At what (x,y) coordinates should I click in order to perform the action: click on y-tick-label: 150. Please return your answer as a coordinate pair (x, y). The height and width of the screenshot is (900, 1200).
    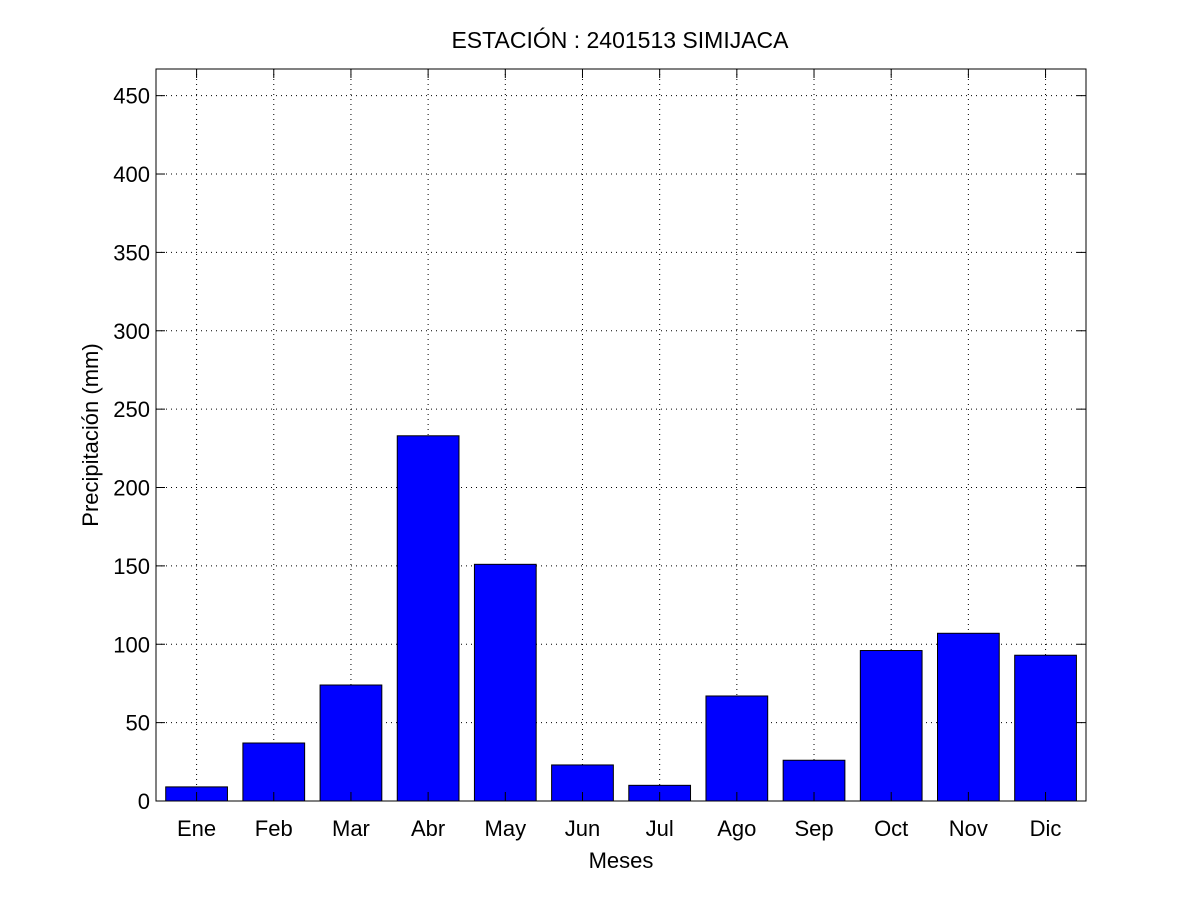
    Looking at the image, I should click on (131, 566).